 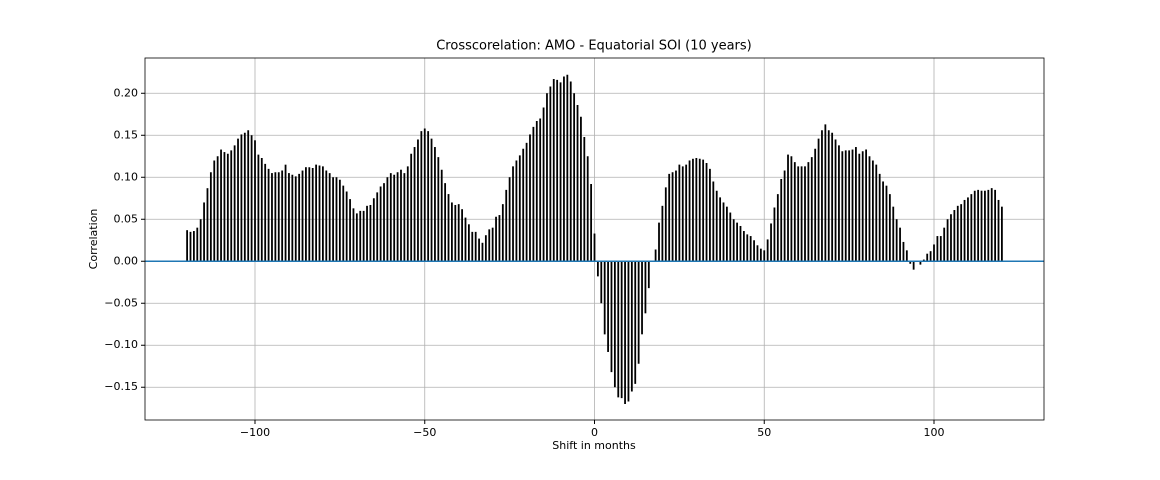 I want to click on y-tick-label: 0.00, so click(x=126, y=260).